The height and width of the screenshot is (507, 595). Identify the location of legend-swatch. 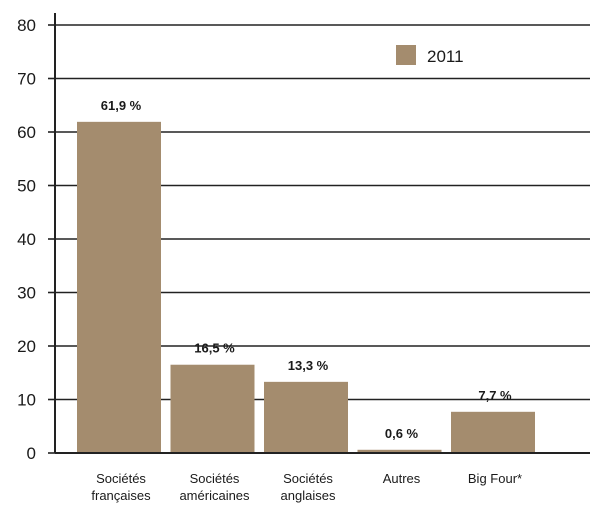
(406, 55).